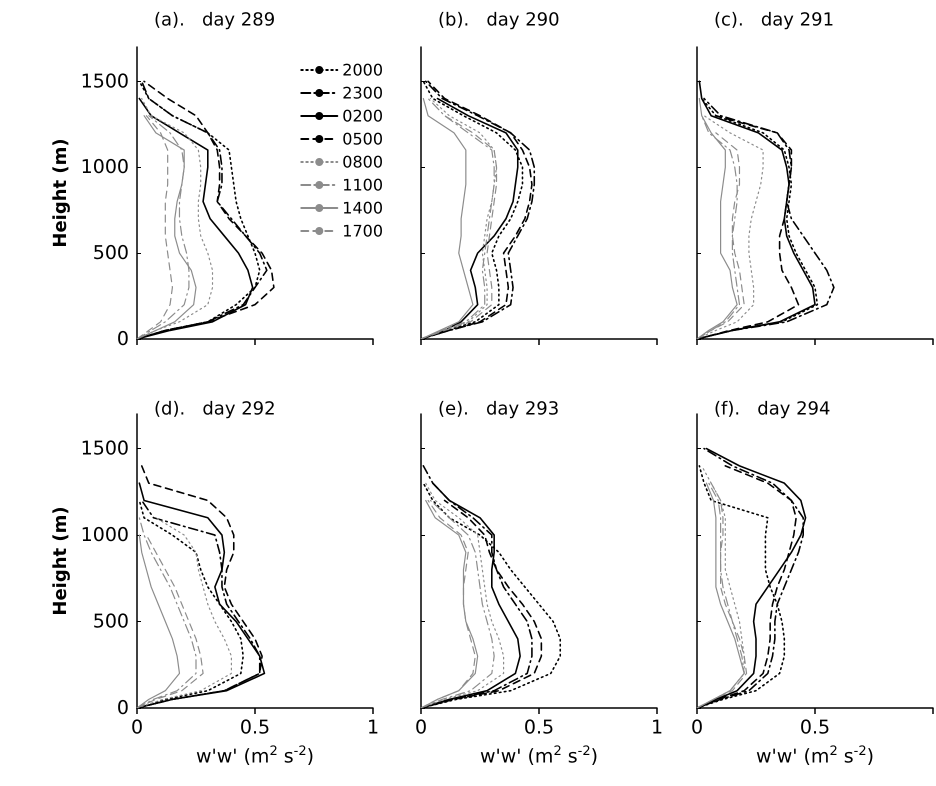 Image resolution: width=936 pixels, height=786 pixels. What do you see at coordinates (215, 20) in the screenshot?
I see `chart-title: (a). day 289` at bounding box center [215, 20].